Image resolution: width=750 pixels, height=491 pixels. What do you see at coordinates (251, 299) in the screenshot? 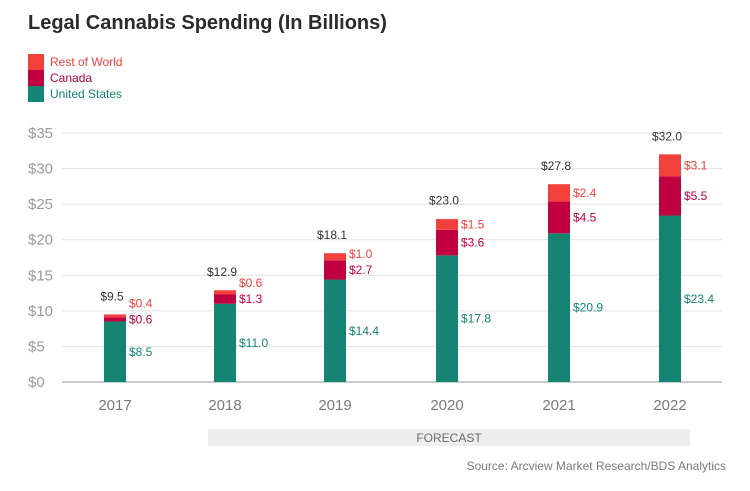
I see `segment-value-label: $1.3` at bounding box center [251, 299].